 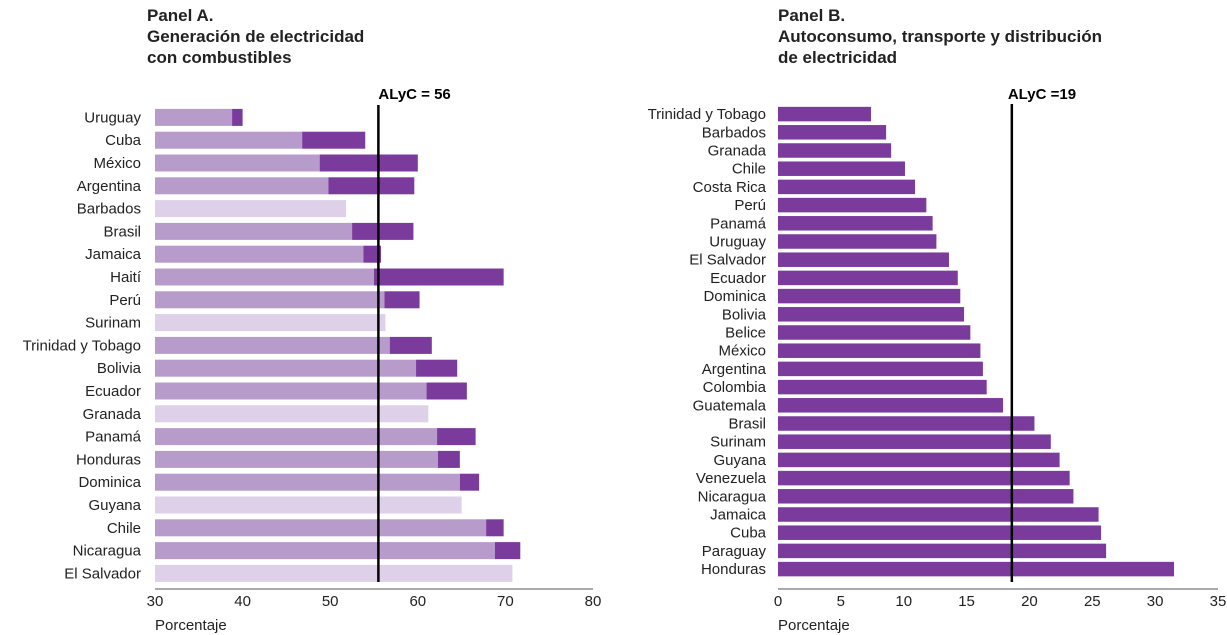 I want to click on category-label-a-trinidad-y-tobago: Trinidad y Tobago, so click(x=82, y=345).